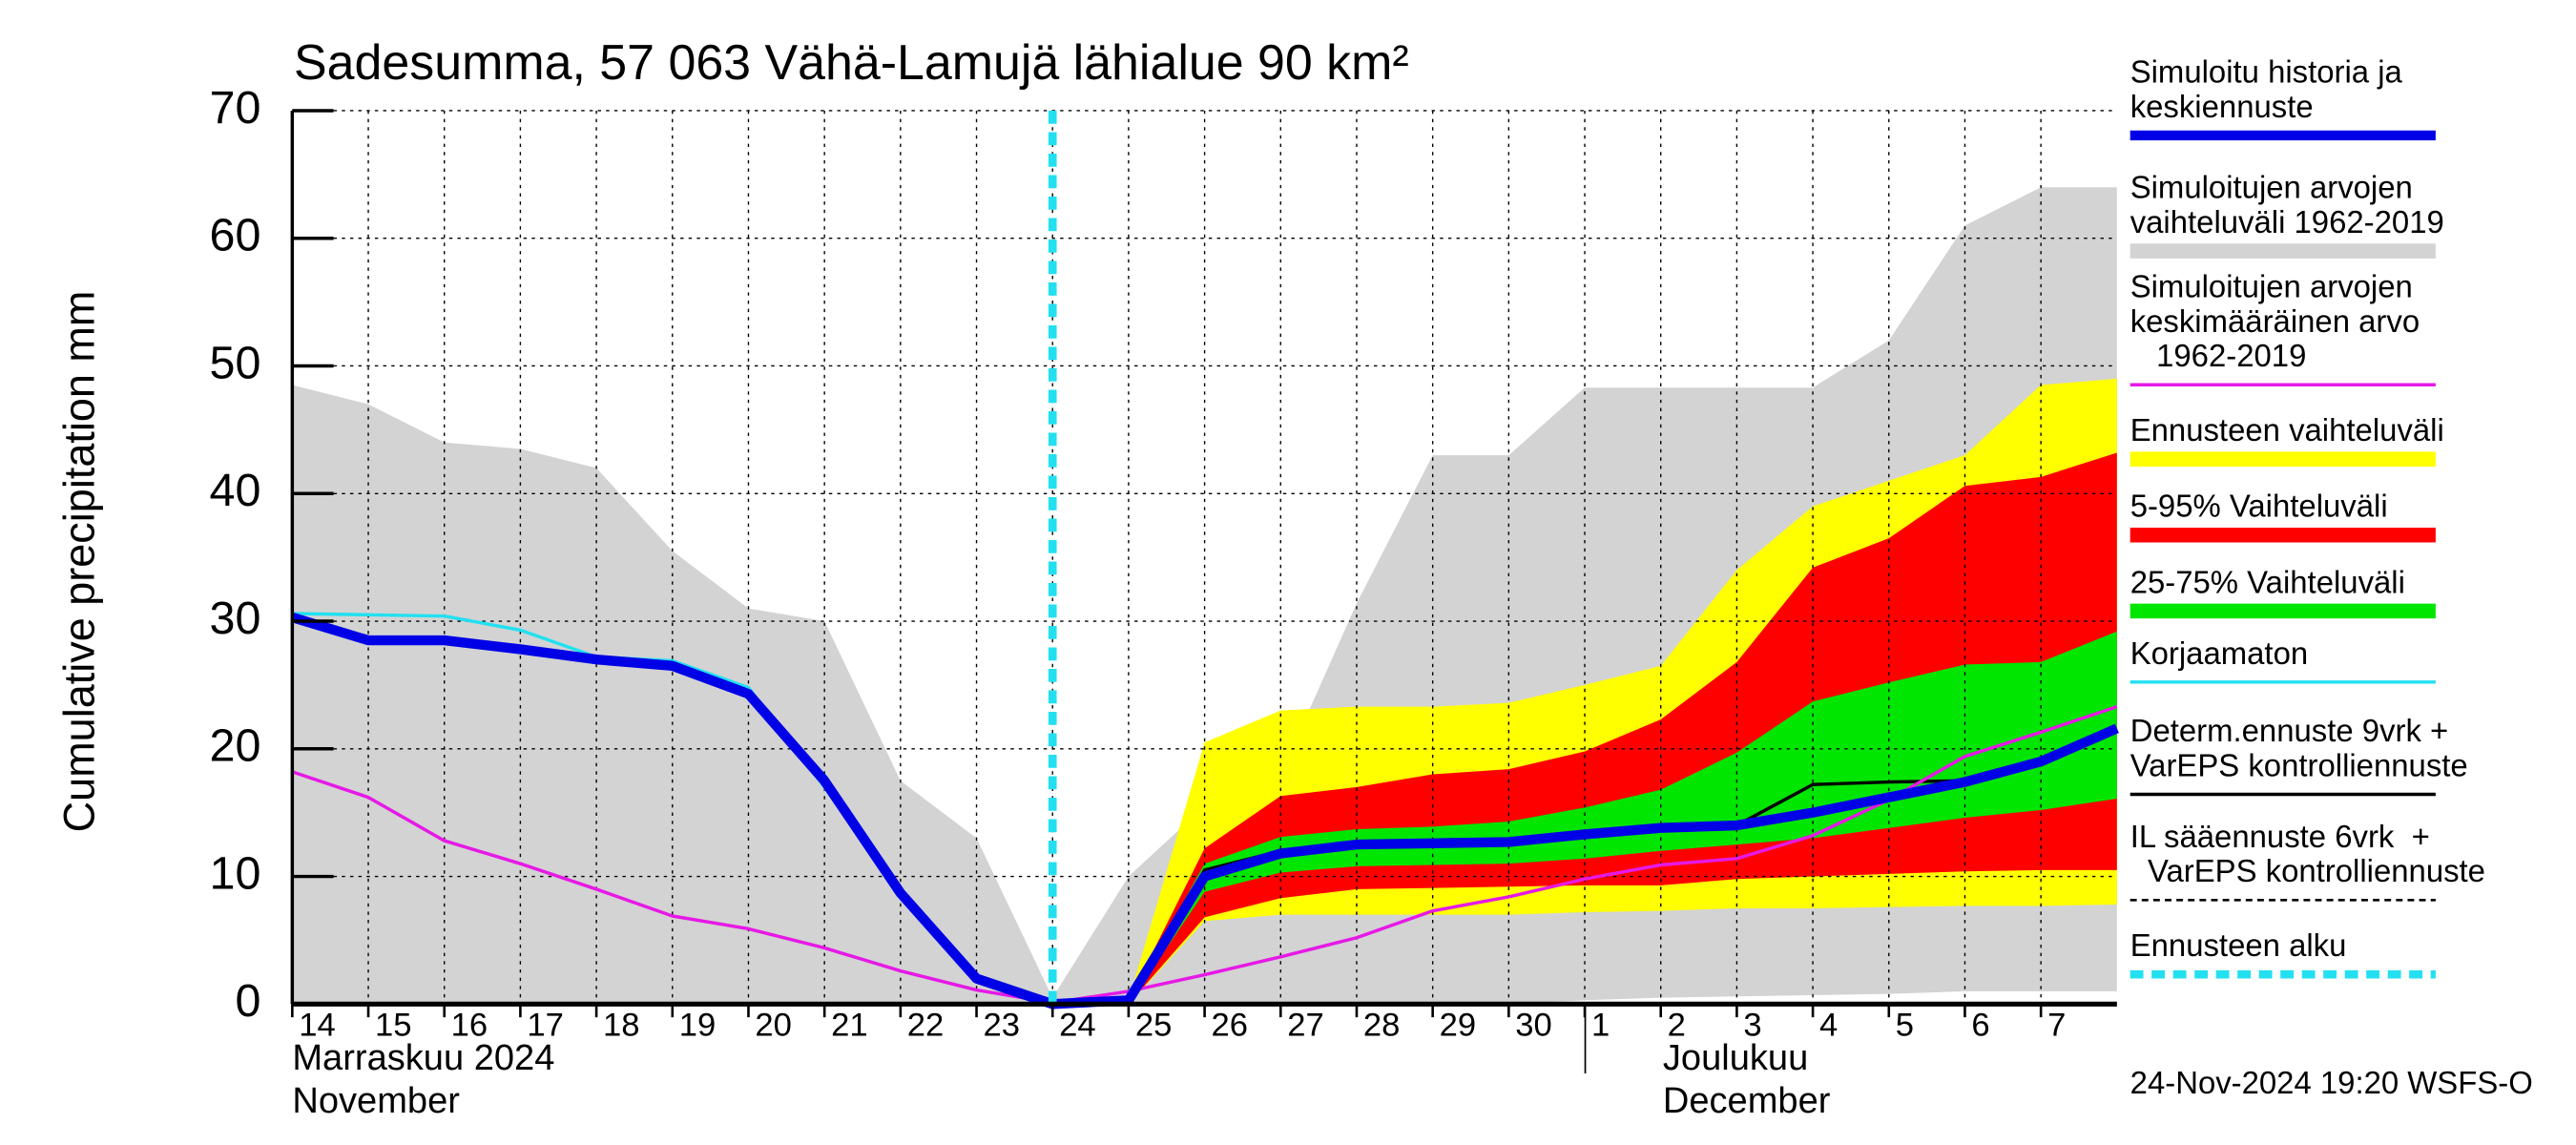 Image resolution: width=2576 pixels, height=1145 pixels. Describe the element at coordinates (1752, 1026) in the screenshot. I see `x-tick-label: 3` at that location.